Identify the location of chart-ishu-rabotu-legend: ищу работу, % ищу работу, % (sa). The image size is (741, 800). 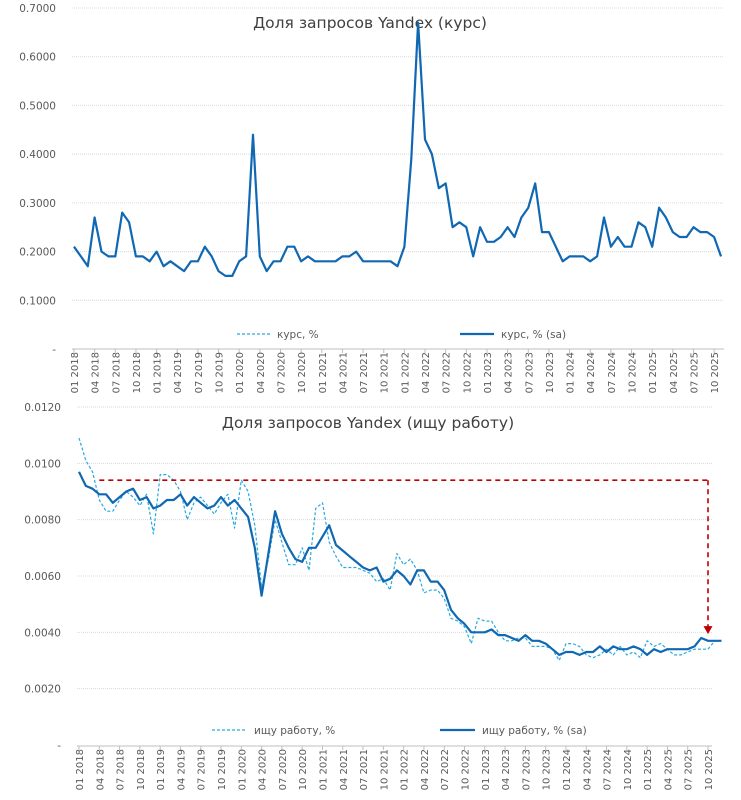
(399, 731).